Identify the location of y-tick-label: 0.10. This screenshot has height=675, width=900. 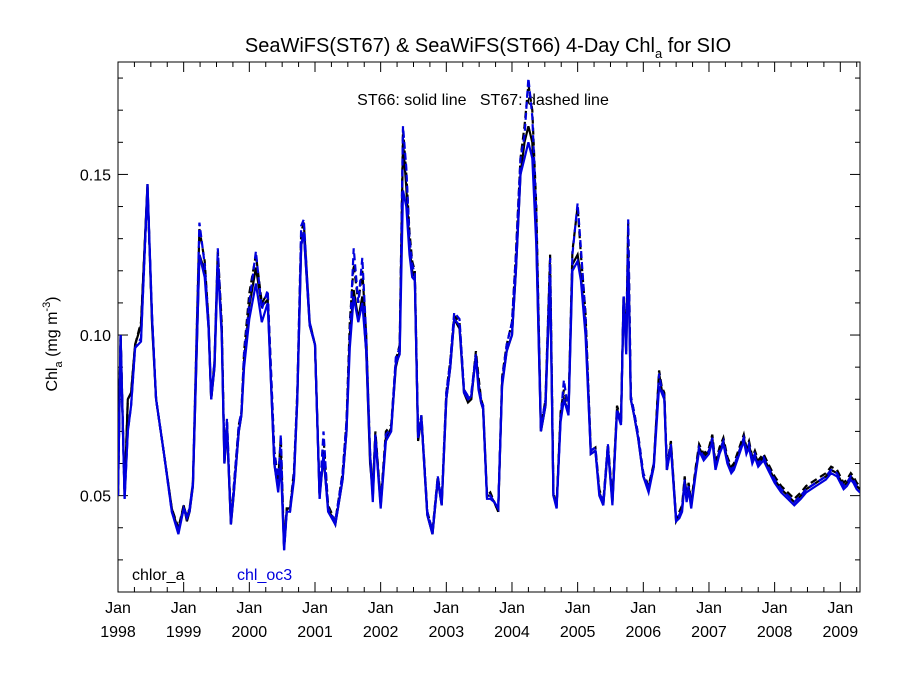
(95, 336).